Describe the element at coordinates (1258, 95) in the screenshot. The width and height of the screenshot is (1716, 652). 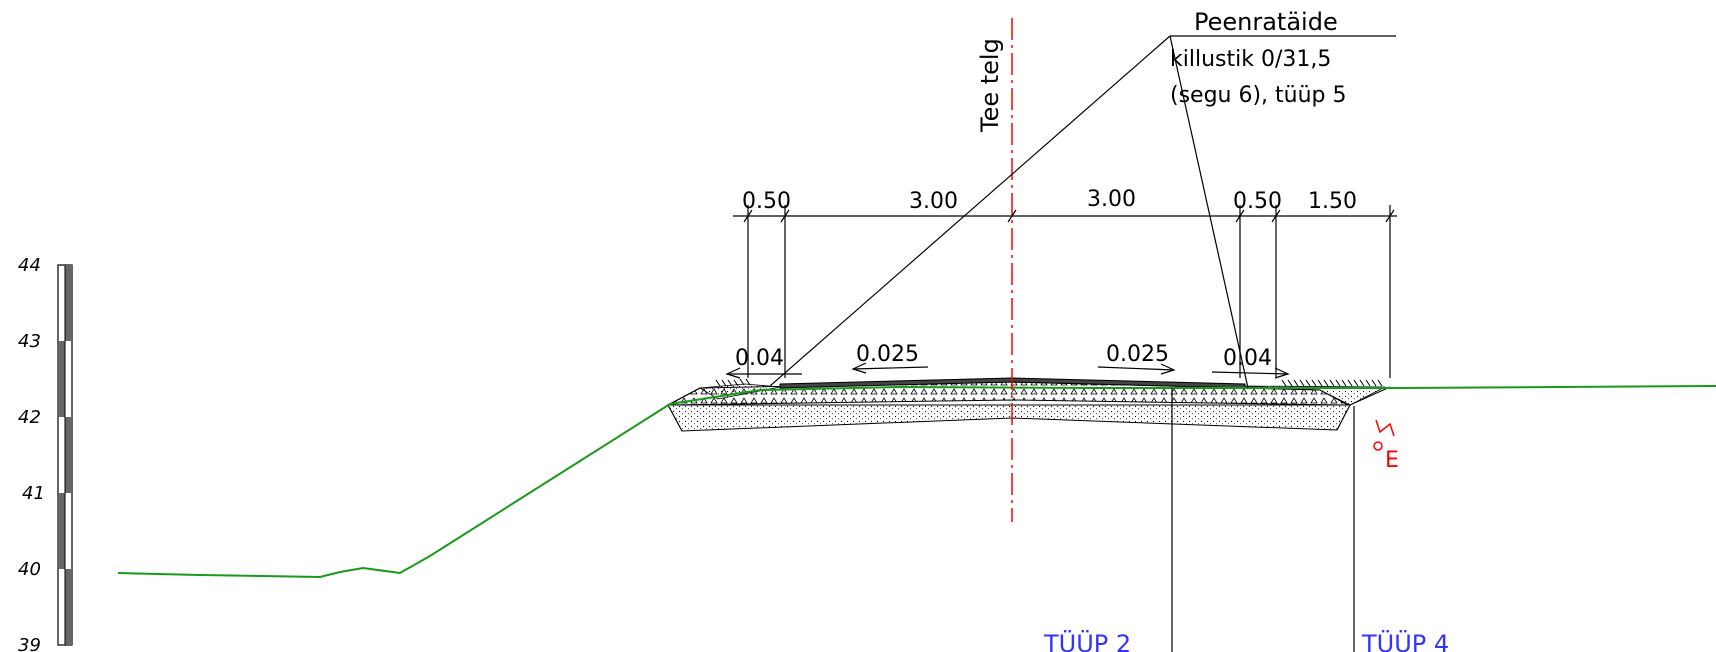
I see `callout-line: (segu 6), tüüp 5` at that location.